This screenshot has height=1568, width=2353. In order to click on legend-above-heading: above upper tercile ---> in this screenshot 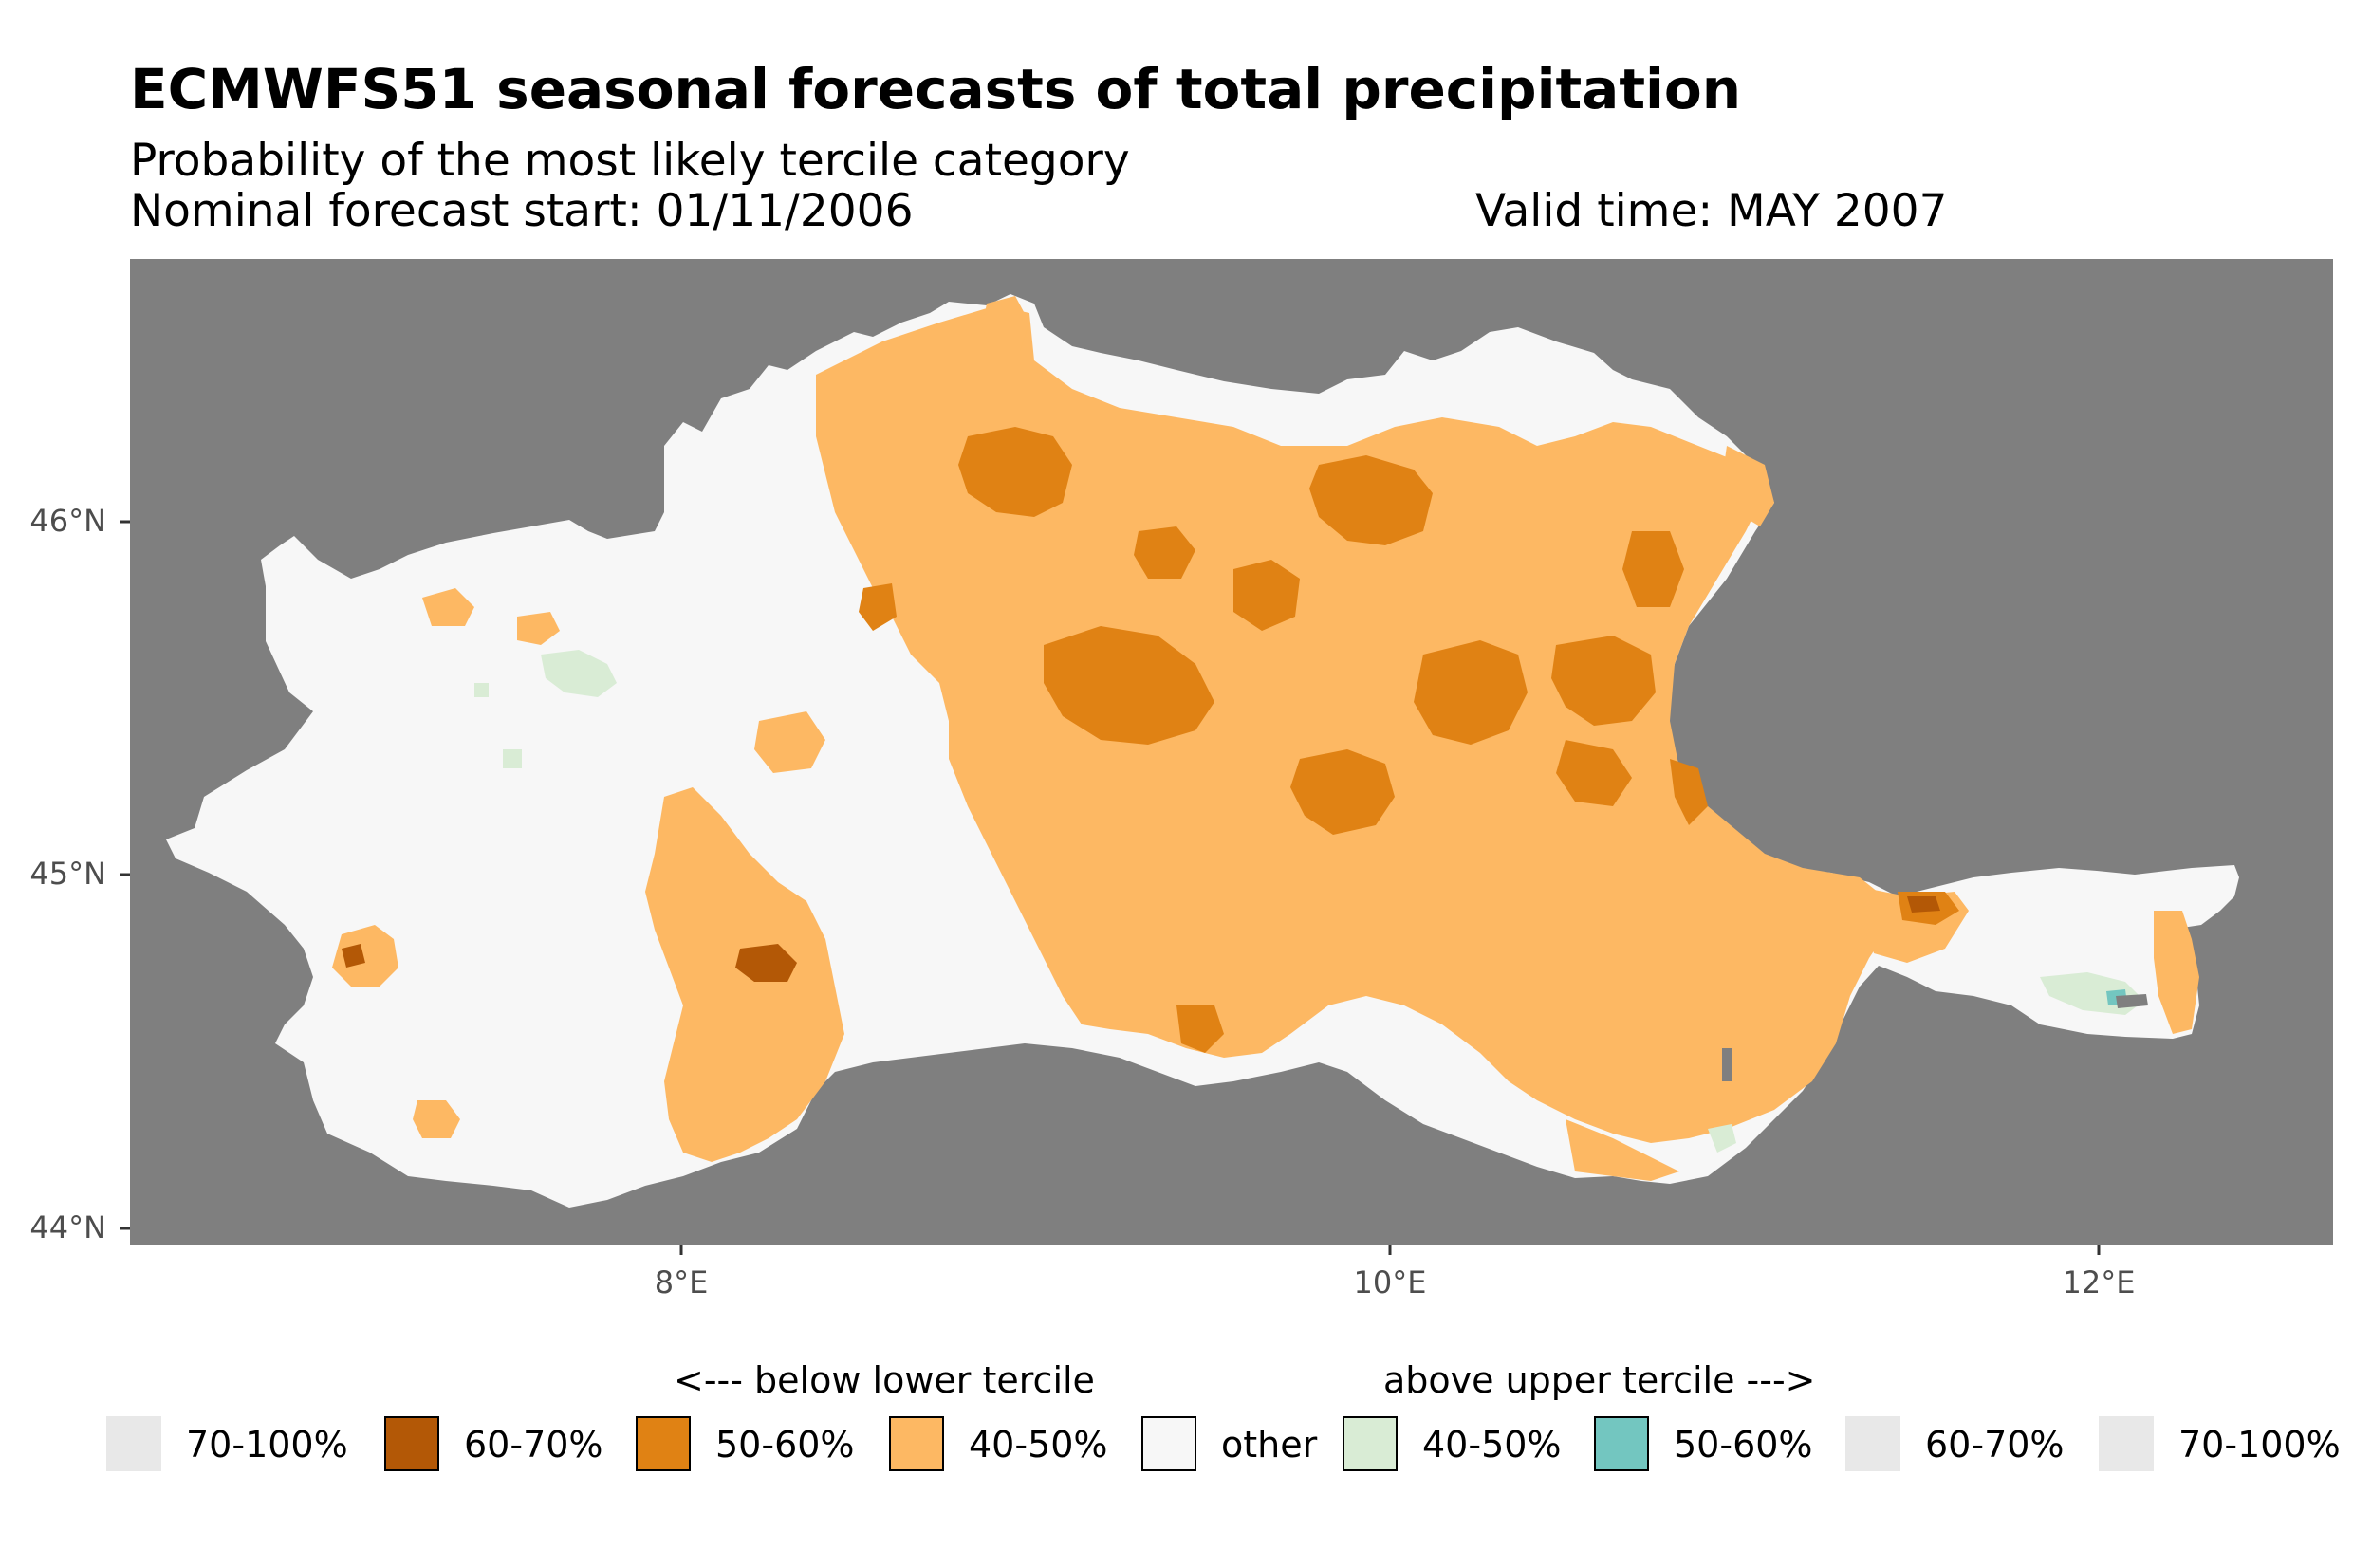, I will do `click(1600, 1380)`.